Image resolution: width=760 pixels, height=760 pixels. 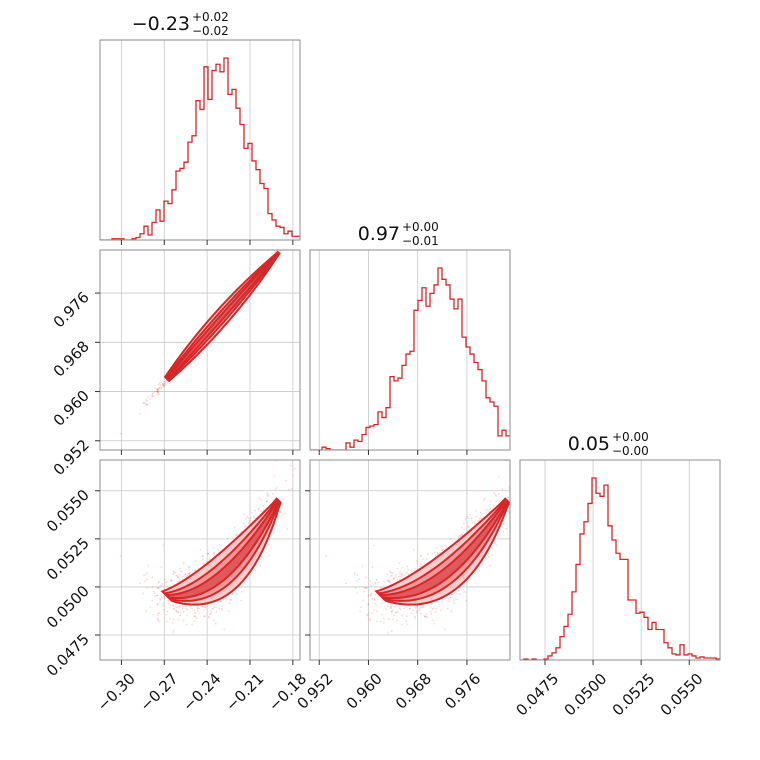 What do you see at coordinates (630, 451) in the screenshot?
I see `title-minus: −0.00` at bounding box center [630, 451].